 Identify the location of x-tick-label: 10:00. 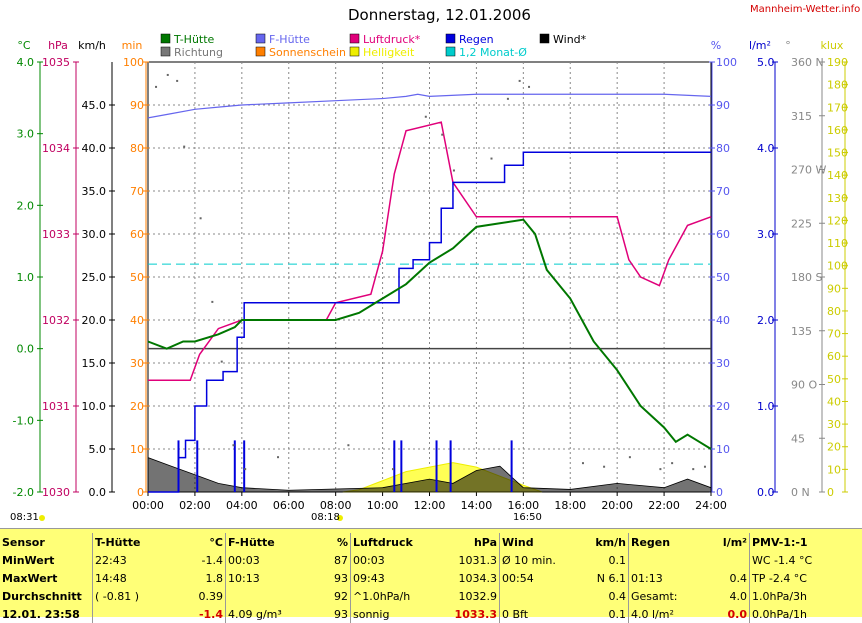
(383, 505).